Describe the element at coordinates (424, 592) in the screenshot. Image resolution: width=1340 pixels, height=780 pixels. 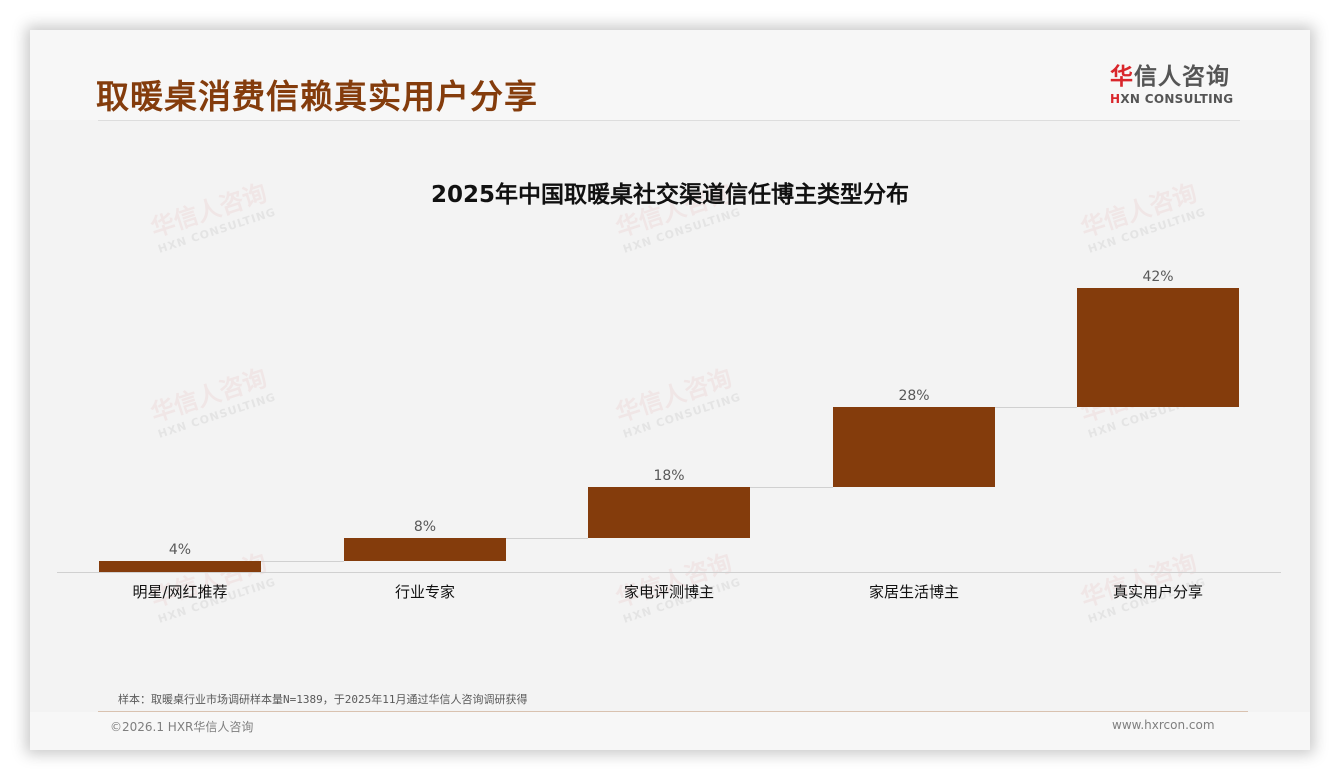
I see `category-label: 行业专家` at that location.